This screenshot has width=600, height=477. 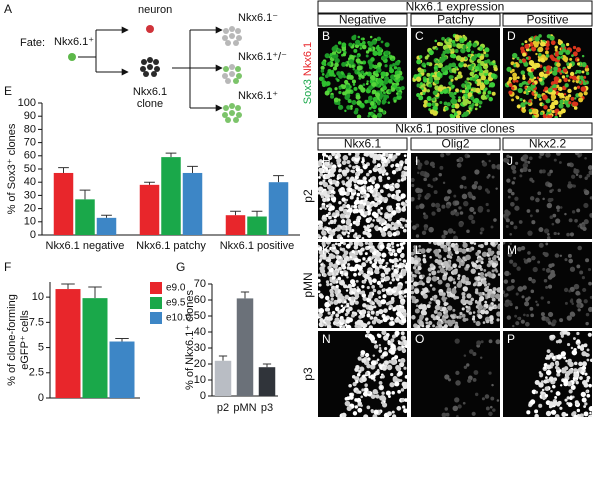 What do you see at coordinates (156, 318) in the screenshot?
I see `legend-swatch` at bounding box center [156, 318].